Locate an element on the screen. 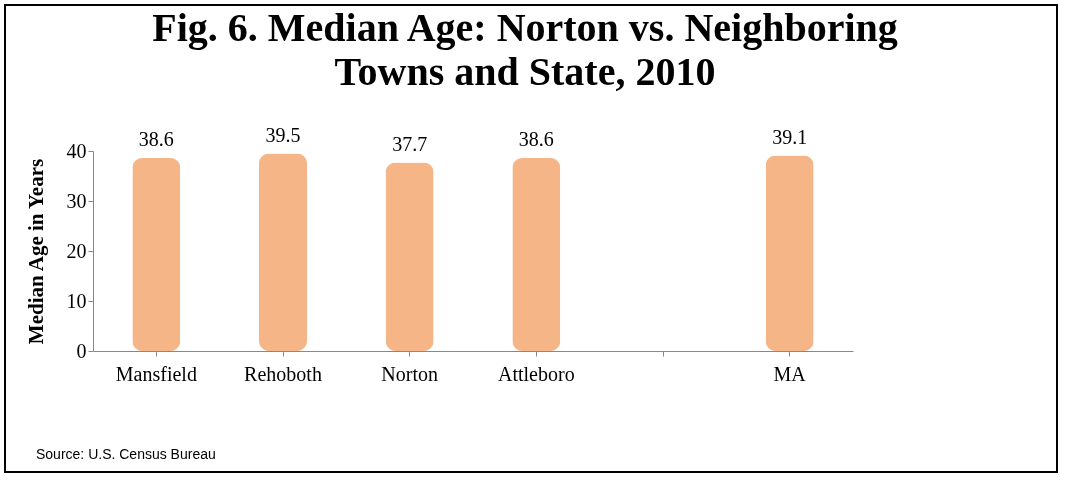 This screenshot has height=481, width=1066. y-tick-label: 10 is located at coordinates (76, 300).